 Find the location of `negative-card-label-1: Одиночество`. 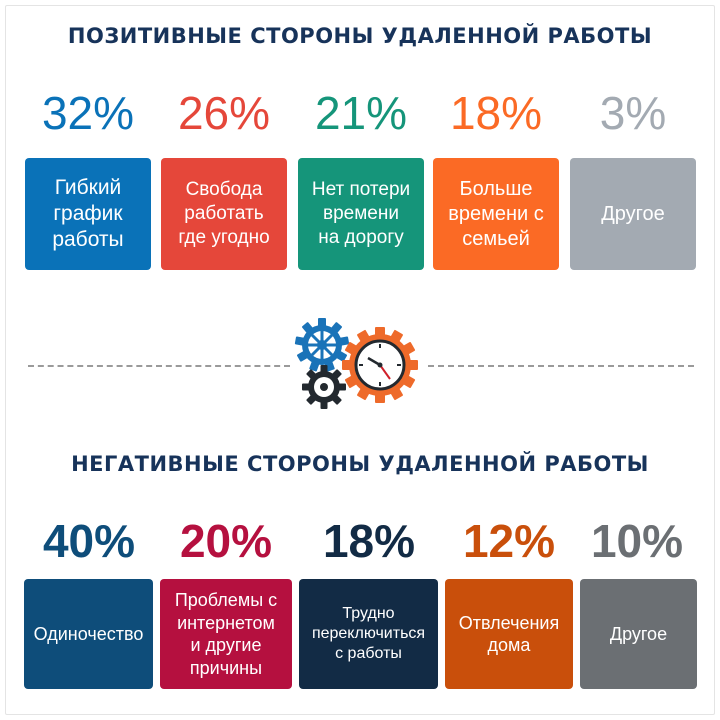

negative-card-label-1: Одиночество is located at coordinates (88, 633).